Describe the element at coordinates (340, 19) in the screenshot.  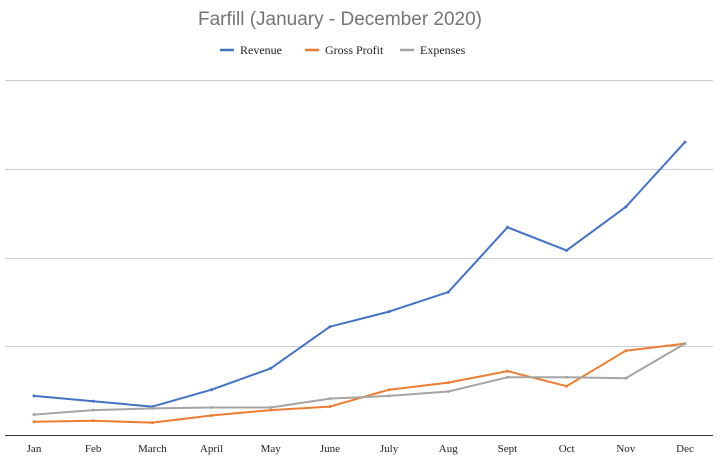
I see `chart-title: Farfill (January - December 2020)` at that location.